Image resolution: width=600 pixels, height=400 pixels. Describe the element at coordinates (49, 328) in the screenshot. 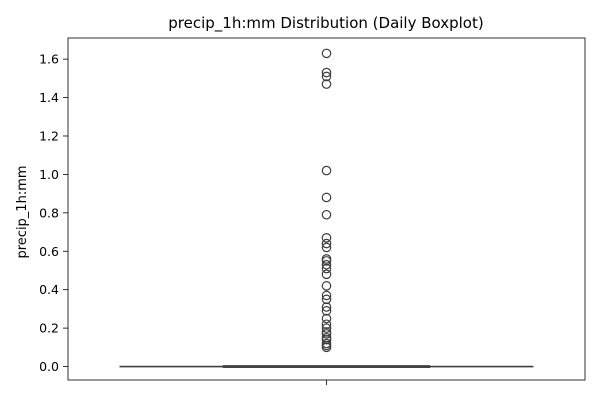

I see `y-tick-label: 0.2` at that location.